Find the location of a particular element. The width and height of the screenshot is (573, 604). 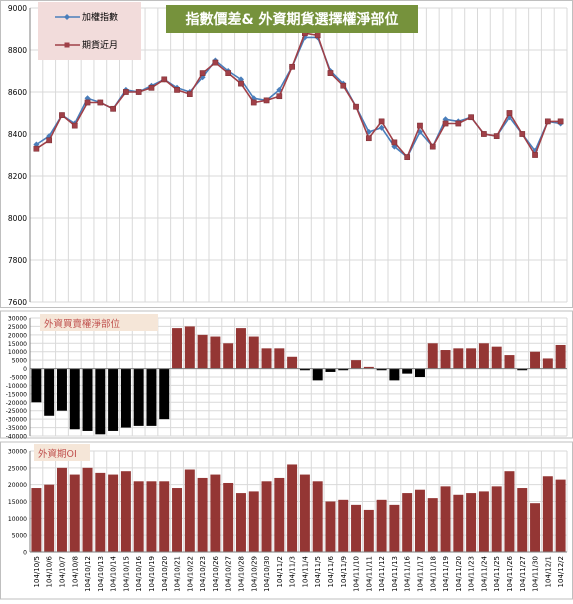

oi-y-tick-label: 10000 is located at coordinates (17, 519).